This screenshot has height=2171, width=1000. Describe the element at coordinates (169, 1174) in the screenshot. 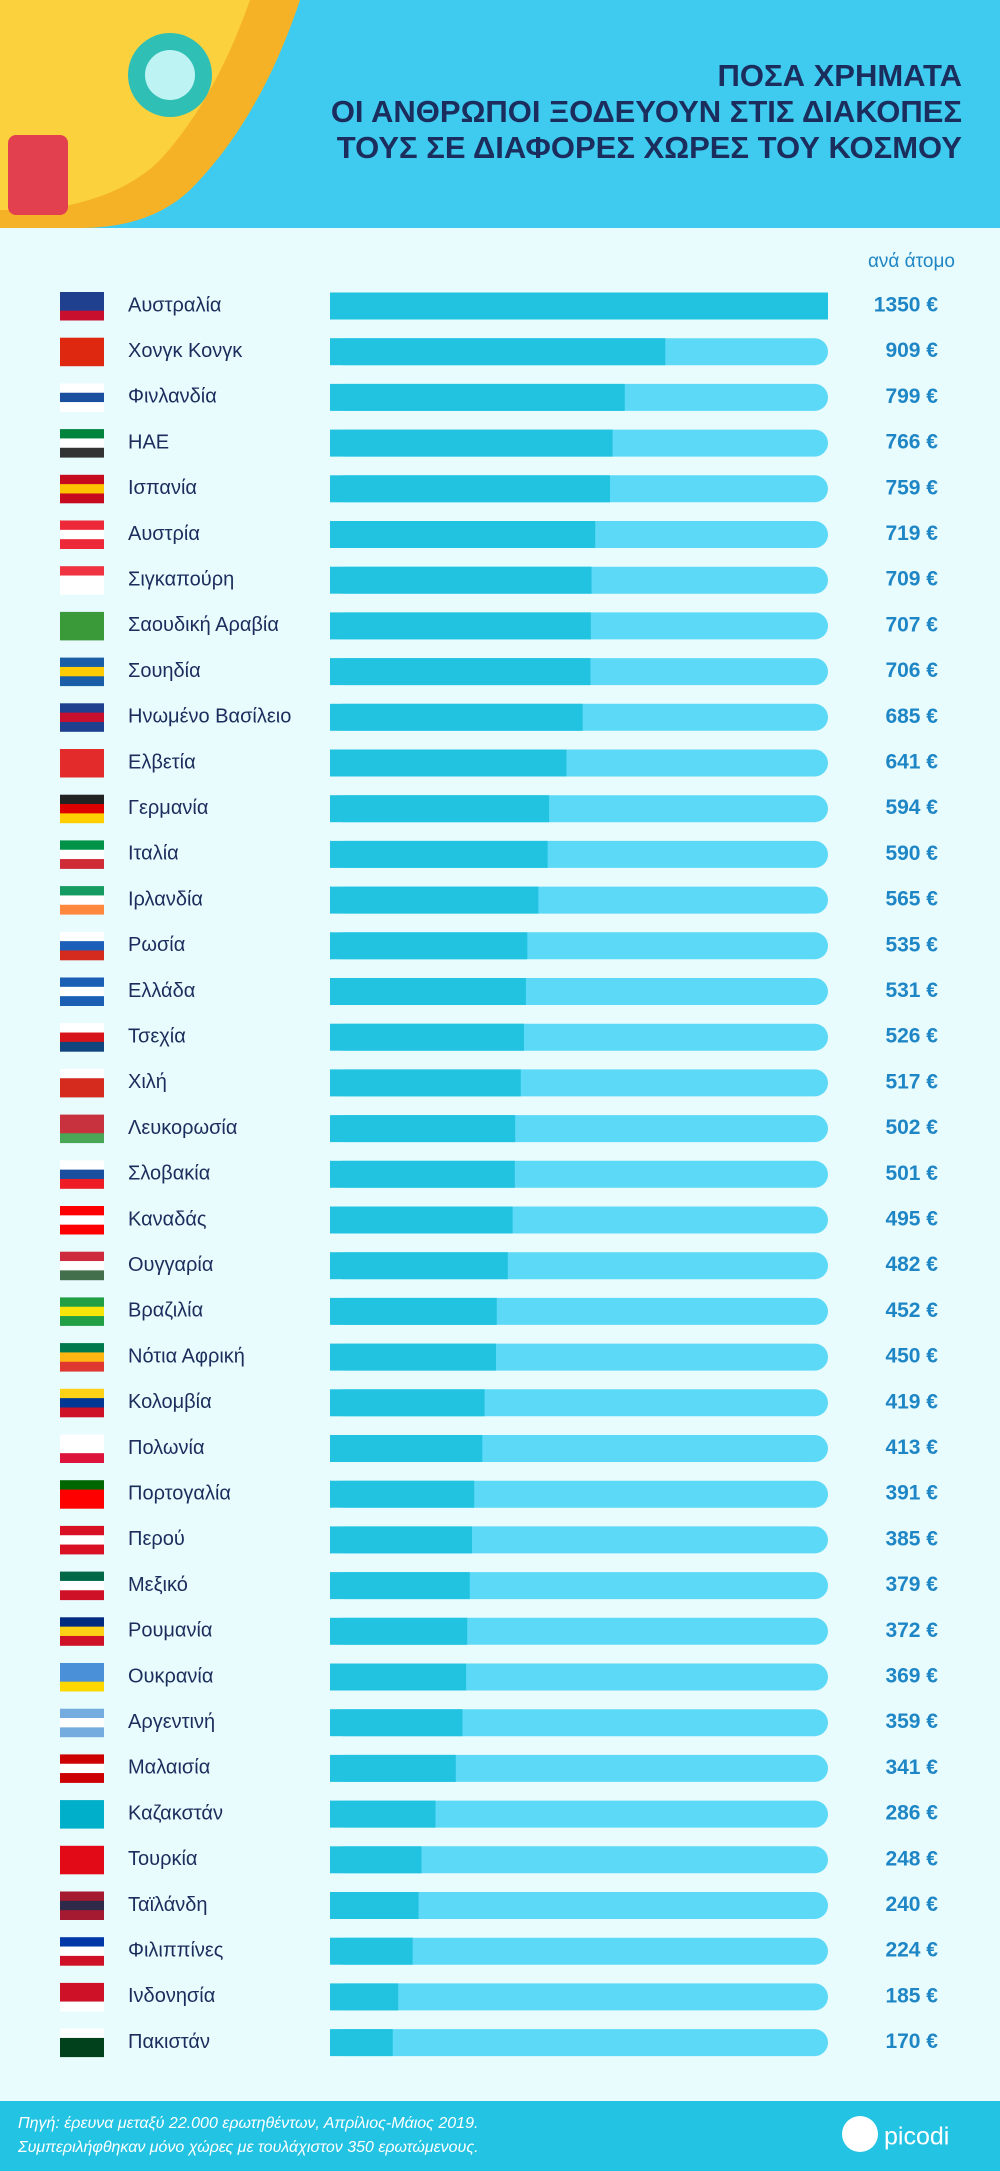

I see `country-name: Σλοβακία` at that location.